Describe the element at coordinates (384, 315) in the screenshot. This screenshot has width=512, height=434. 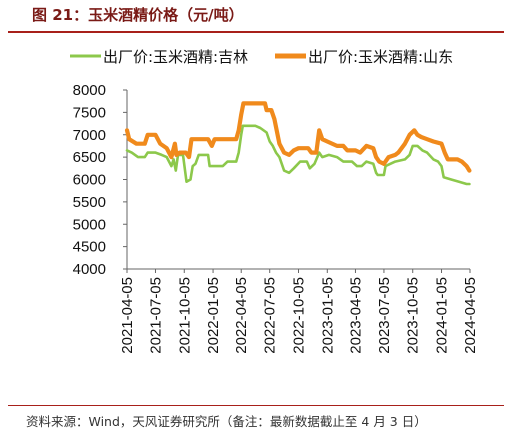
I see `x-tick-label: 2023-07-05` at that location.